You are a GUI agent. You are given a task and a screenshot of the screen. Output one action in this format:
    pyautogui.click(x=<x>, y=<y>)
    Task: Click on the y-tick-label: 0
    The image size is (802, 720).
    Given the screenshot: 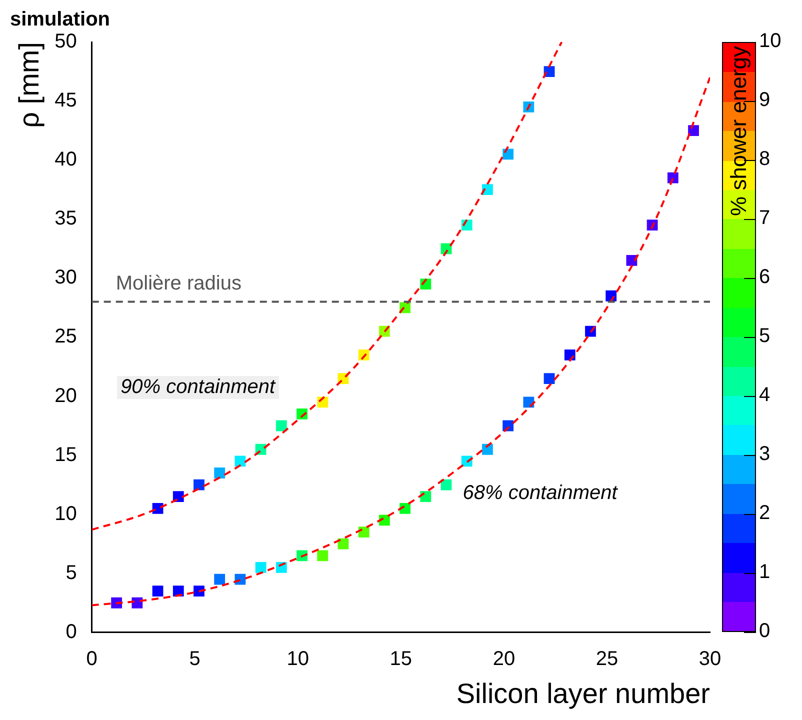 What is the action you would take?
    pyautogui.click(x=71, y=631)
    